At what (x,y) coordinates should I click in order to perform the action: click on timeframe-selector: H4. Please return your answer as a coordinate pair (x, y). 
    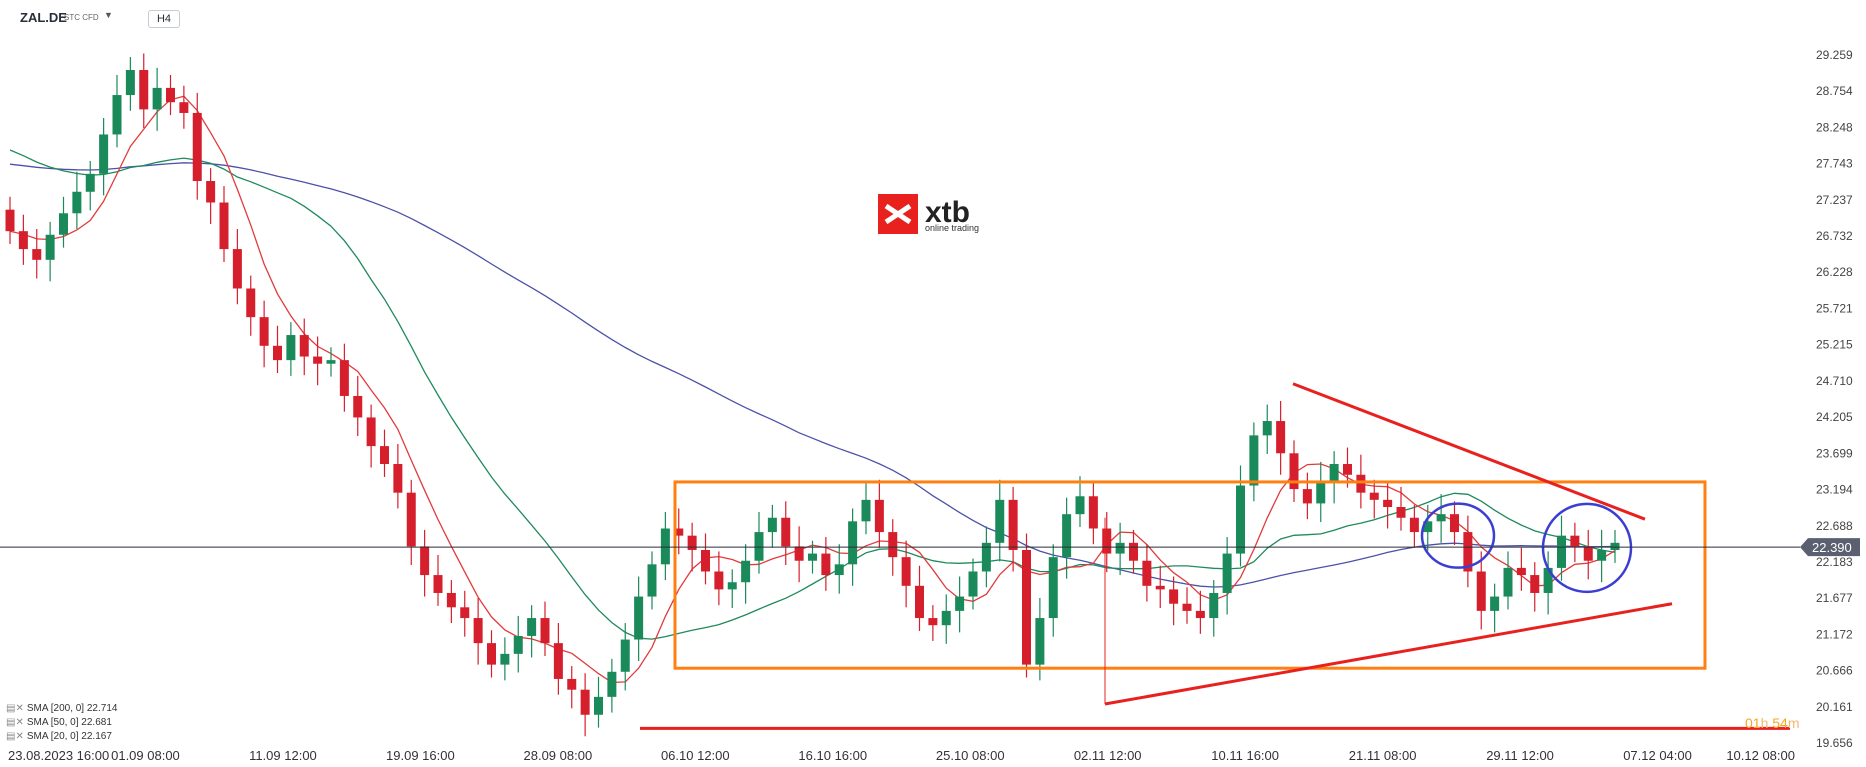
    Looking at the image, I should click on (164, 19).